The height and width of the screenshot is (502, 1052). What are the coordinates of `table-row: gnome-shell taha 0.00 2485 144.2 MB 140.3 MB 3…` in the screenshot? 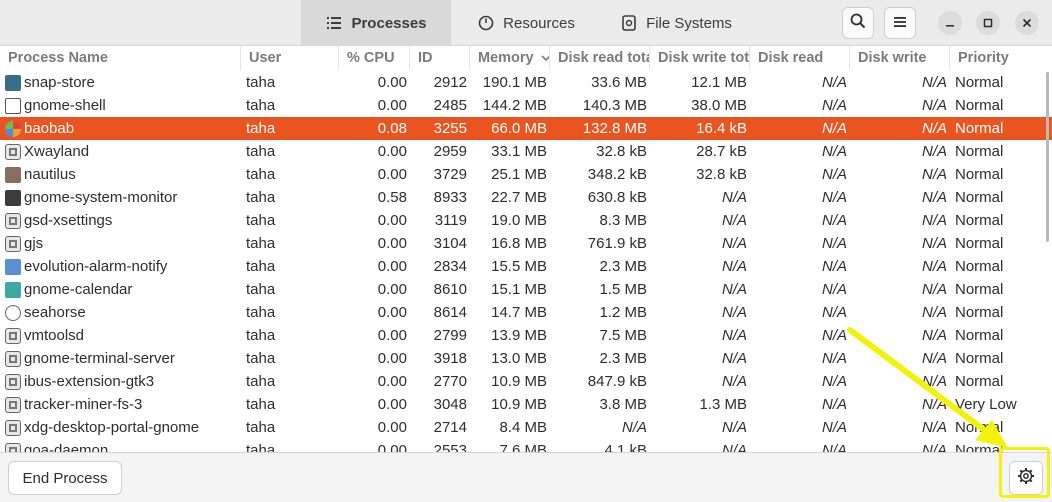 It's located at (526, 105).